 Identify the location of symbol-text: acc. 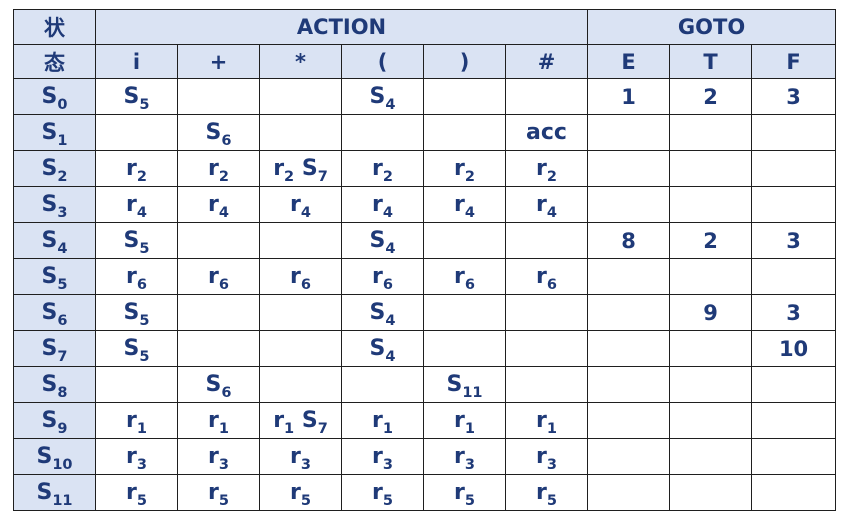
(546, 132).